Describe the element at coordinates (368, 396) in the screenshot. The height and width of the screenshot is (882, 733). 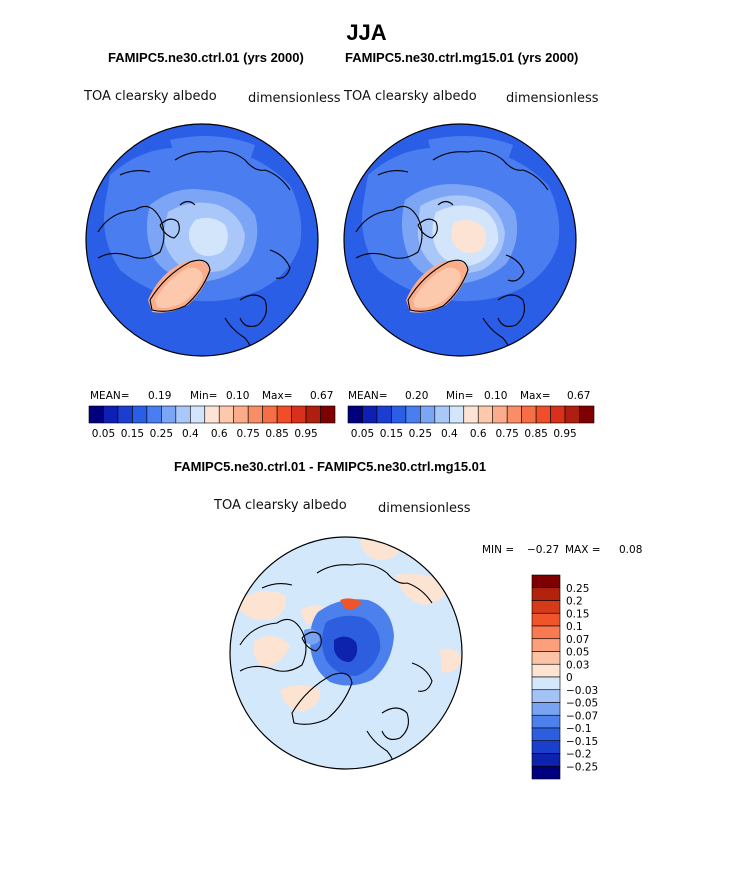
I see `panel2-mean-label: MEAN=` at that location.